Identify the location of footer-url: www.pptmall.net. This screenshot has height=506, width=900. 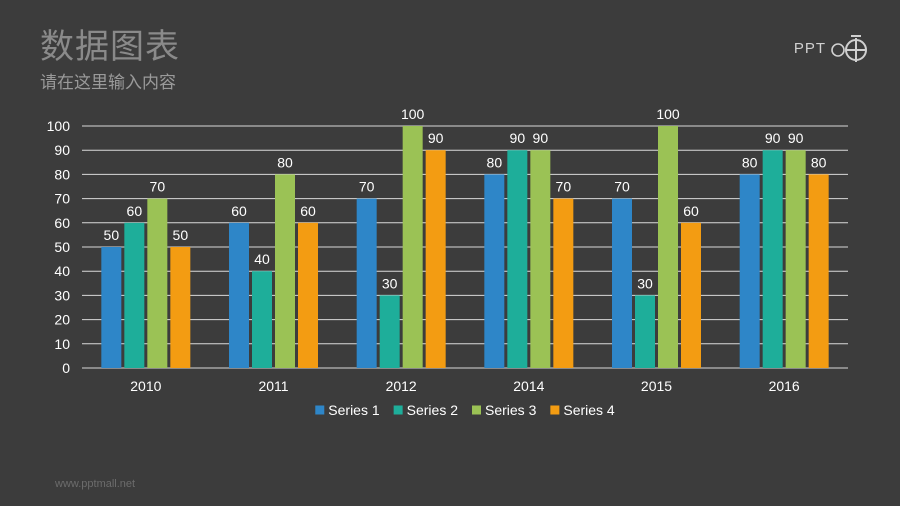
(95, 484).